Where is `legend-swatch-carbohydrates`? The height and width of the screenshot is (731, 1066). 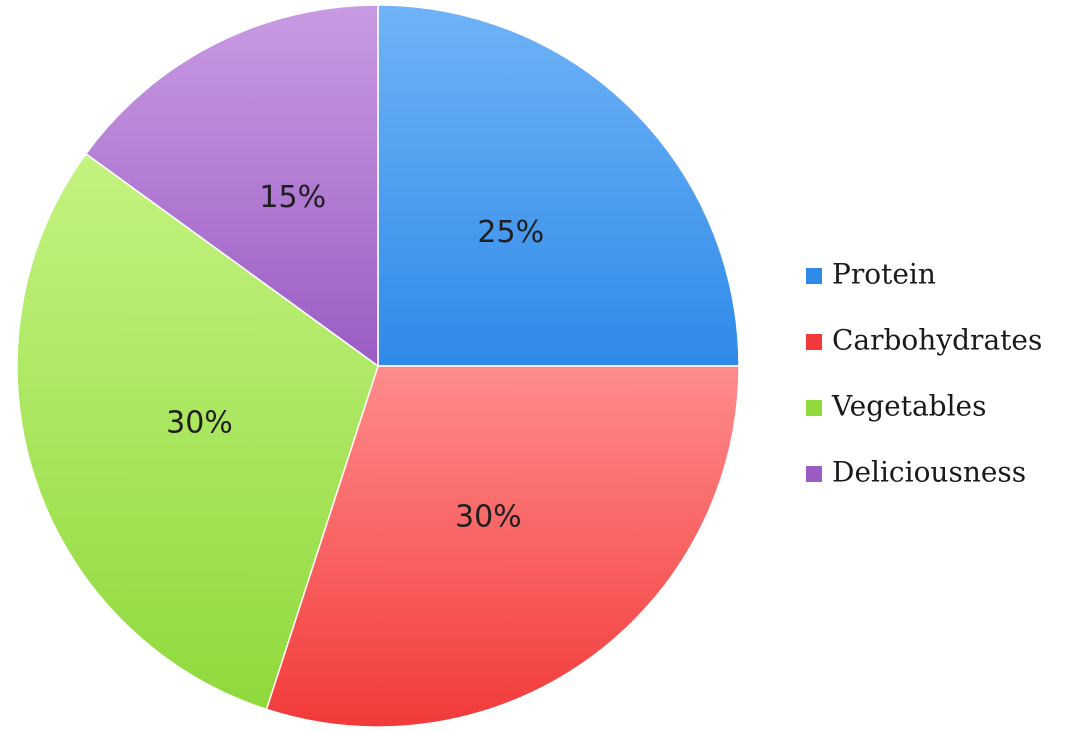 legend-swatch-carbohydrates is located at coordinates (814, 342).